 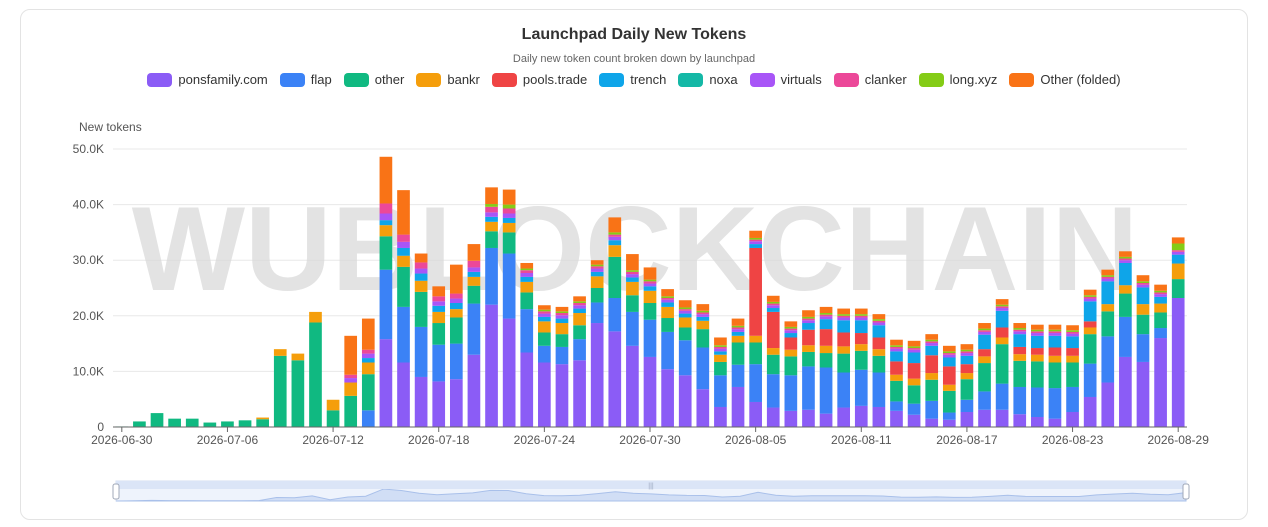 What do you see at coordinates (116, 491) in the screenshot?
I see `zoom-handle-left` at bounding box center [116, 491].